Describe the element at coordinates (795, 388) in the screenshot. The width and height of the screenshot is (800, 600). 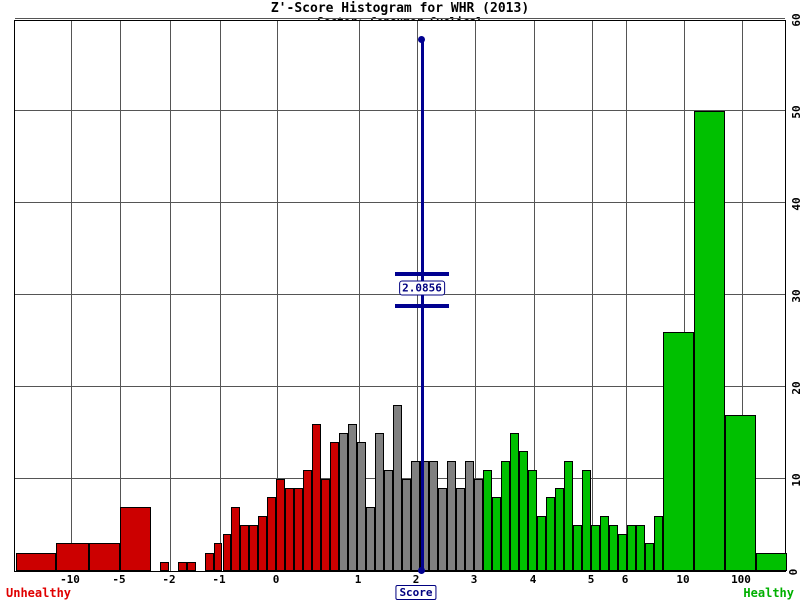
I see `y-tick-label: 20` at that location.